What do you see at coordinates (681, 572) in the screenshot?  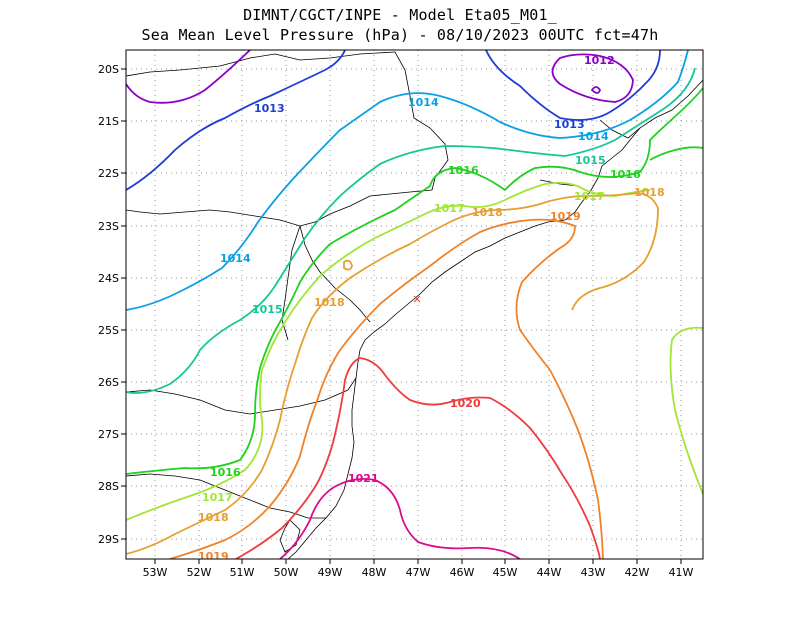 I see `lon-tick-label: 41W` at bounding box center [681, 572].